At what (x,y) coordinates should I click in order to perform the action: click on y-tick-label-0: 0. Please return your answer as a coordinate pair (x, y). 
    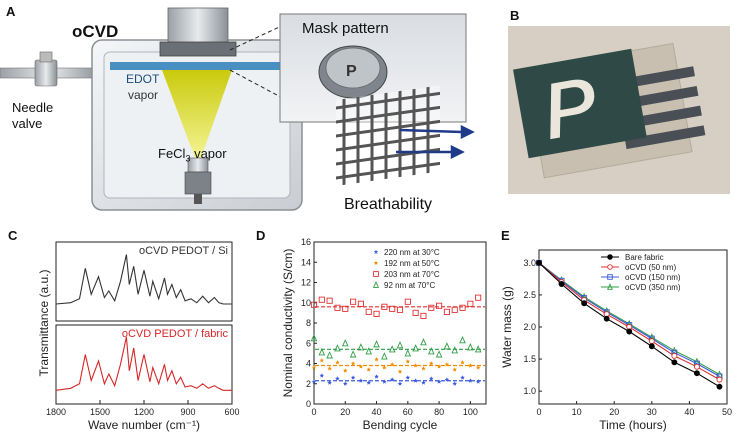
    Looking at the image, I should click on (308, 404).